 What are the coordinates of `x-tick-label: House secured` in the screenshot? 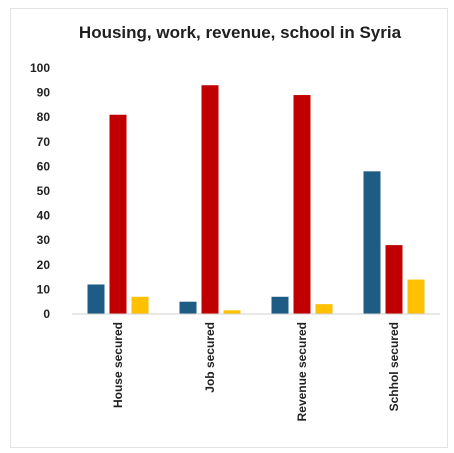 It's located at (118, 365).